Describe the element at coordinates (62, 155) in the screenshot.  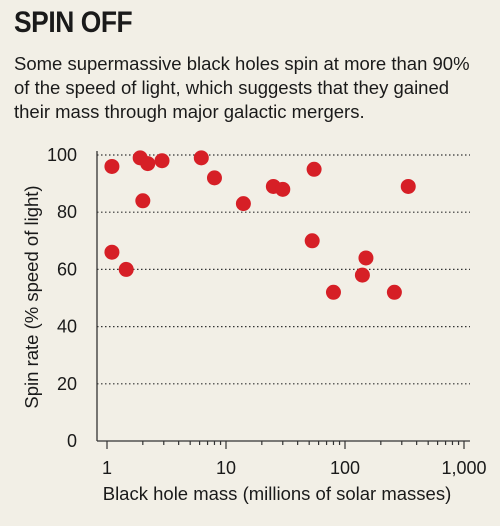
I see `y-tick-label-100: 100` at that location.